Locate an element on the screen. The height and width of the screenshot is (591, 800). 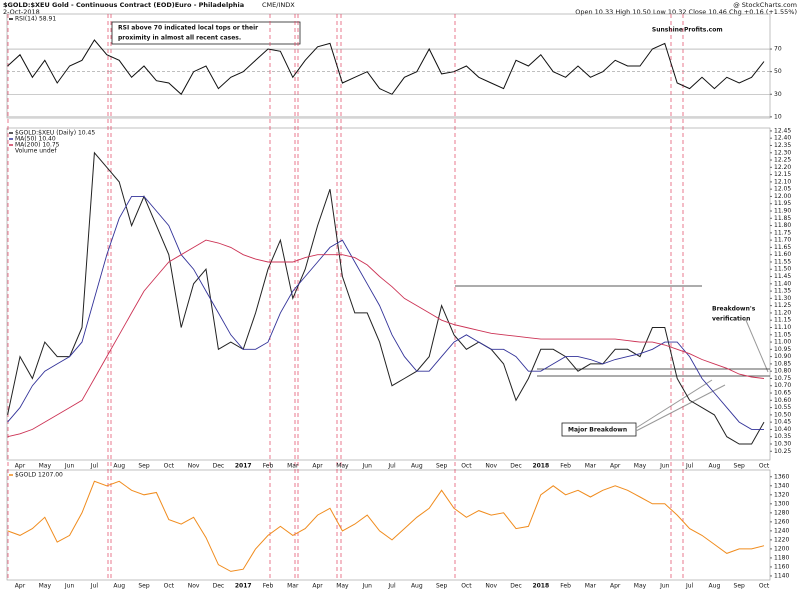
series-line is located at coordinates (386, 526).